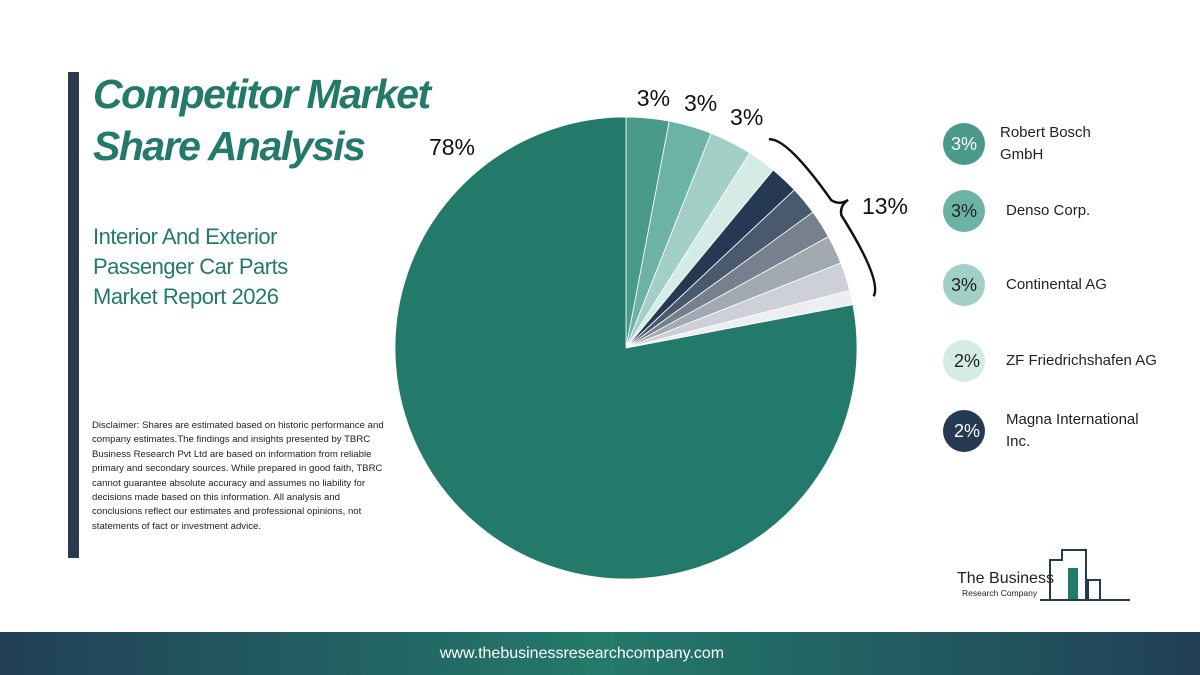 The image size is (1200, 675). I want to click on logo-text: Research Company, so click(1000, 593).